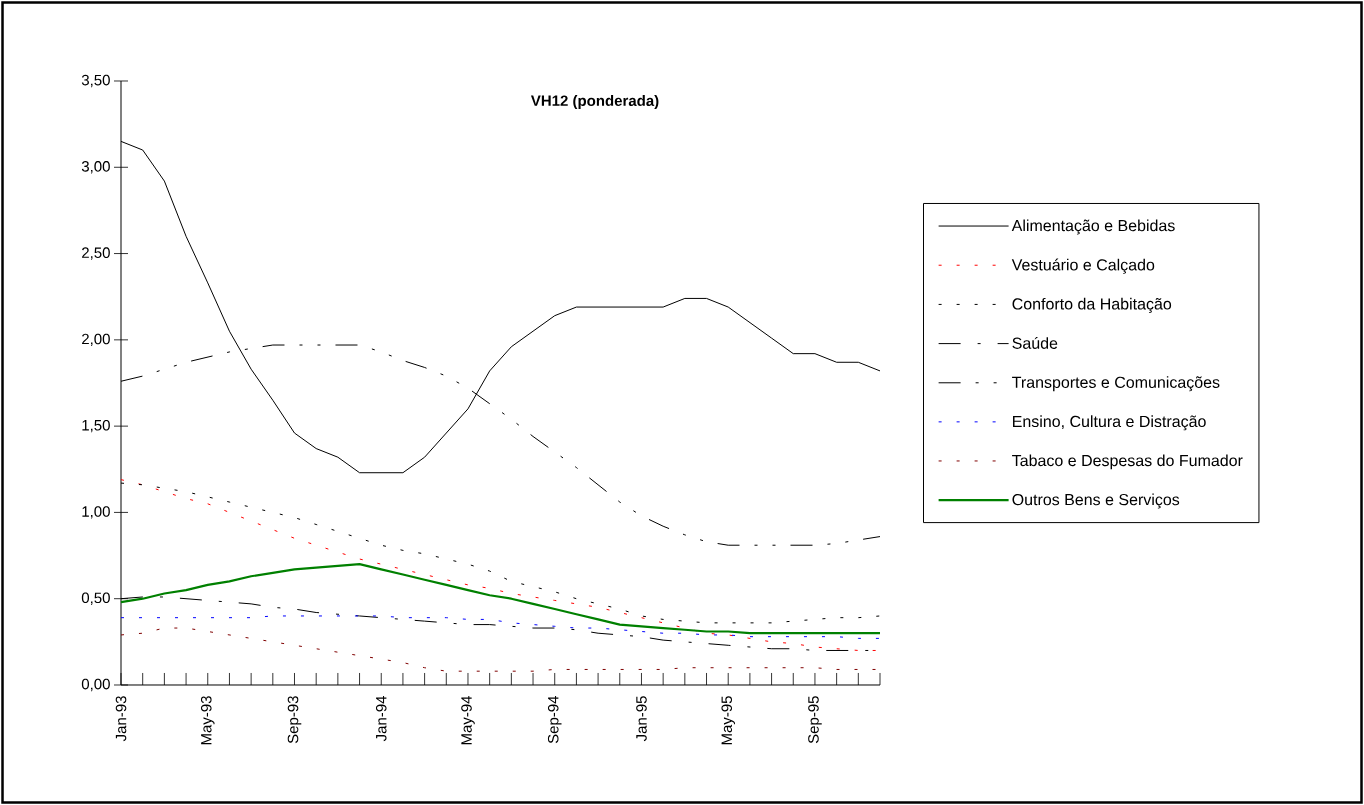 The width and height of the screenshot is (1364, 805). What do you see at coordinates (95, 598) in the screenshot?
I see `y-tick-label: 0,50` at bounding box center [95, 598].